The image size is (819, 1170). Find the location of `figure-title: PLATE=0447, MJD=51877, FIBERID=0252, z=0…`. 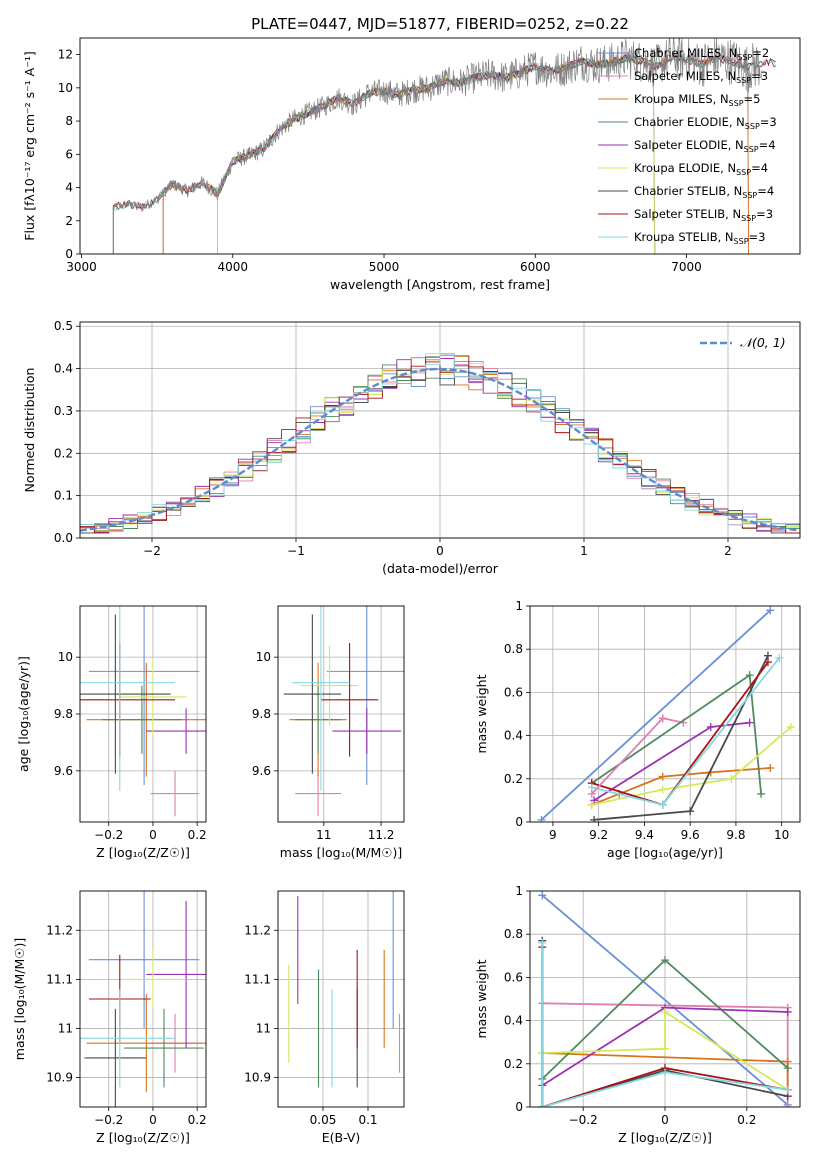

figure-title: PLATE=0447, MJD=51877, FIBERID=0252, z=0… is located at coordinates (440, 24).